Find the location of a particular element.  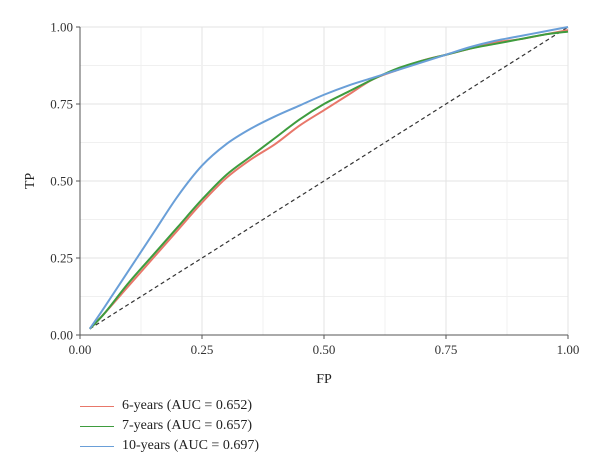

y-tick-label: 0.75 is located at coordinates (61, 104).